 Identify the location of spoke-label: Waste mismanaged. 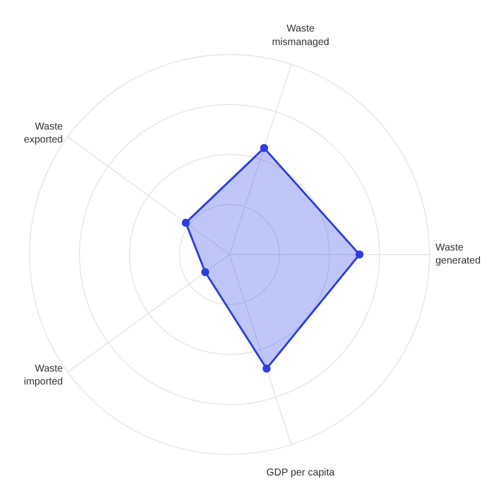
(301, 36).